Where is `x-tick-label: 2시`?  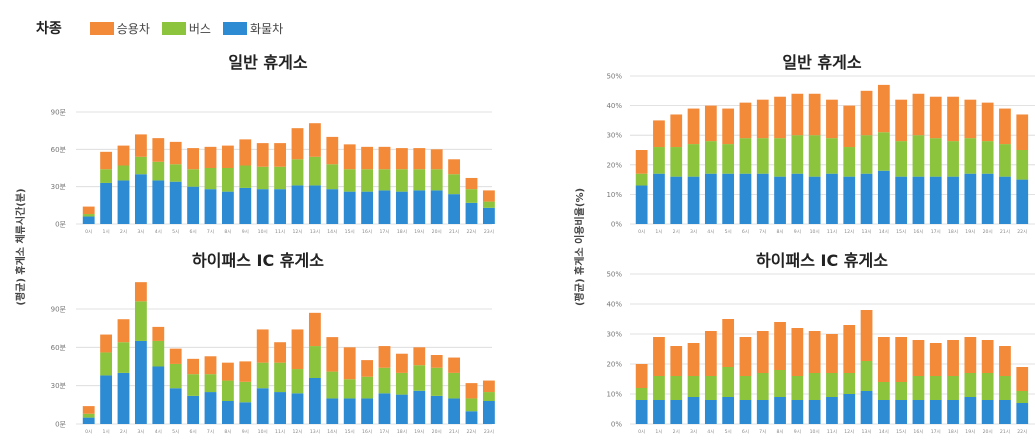
x-tick-label: 2시 is located at coordinates (676, 432).